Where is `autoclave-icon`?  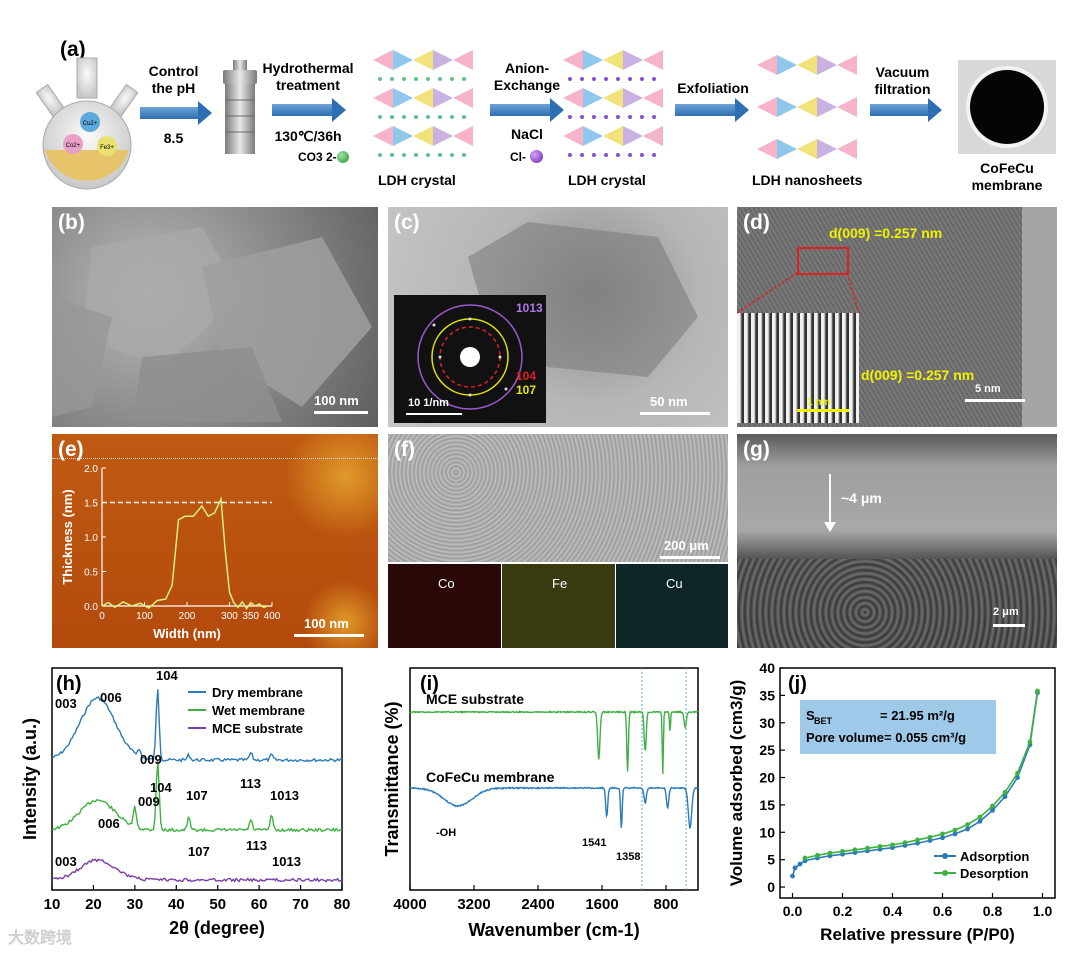
autoclave-icon is located at coordinates (240, 107).